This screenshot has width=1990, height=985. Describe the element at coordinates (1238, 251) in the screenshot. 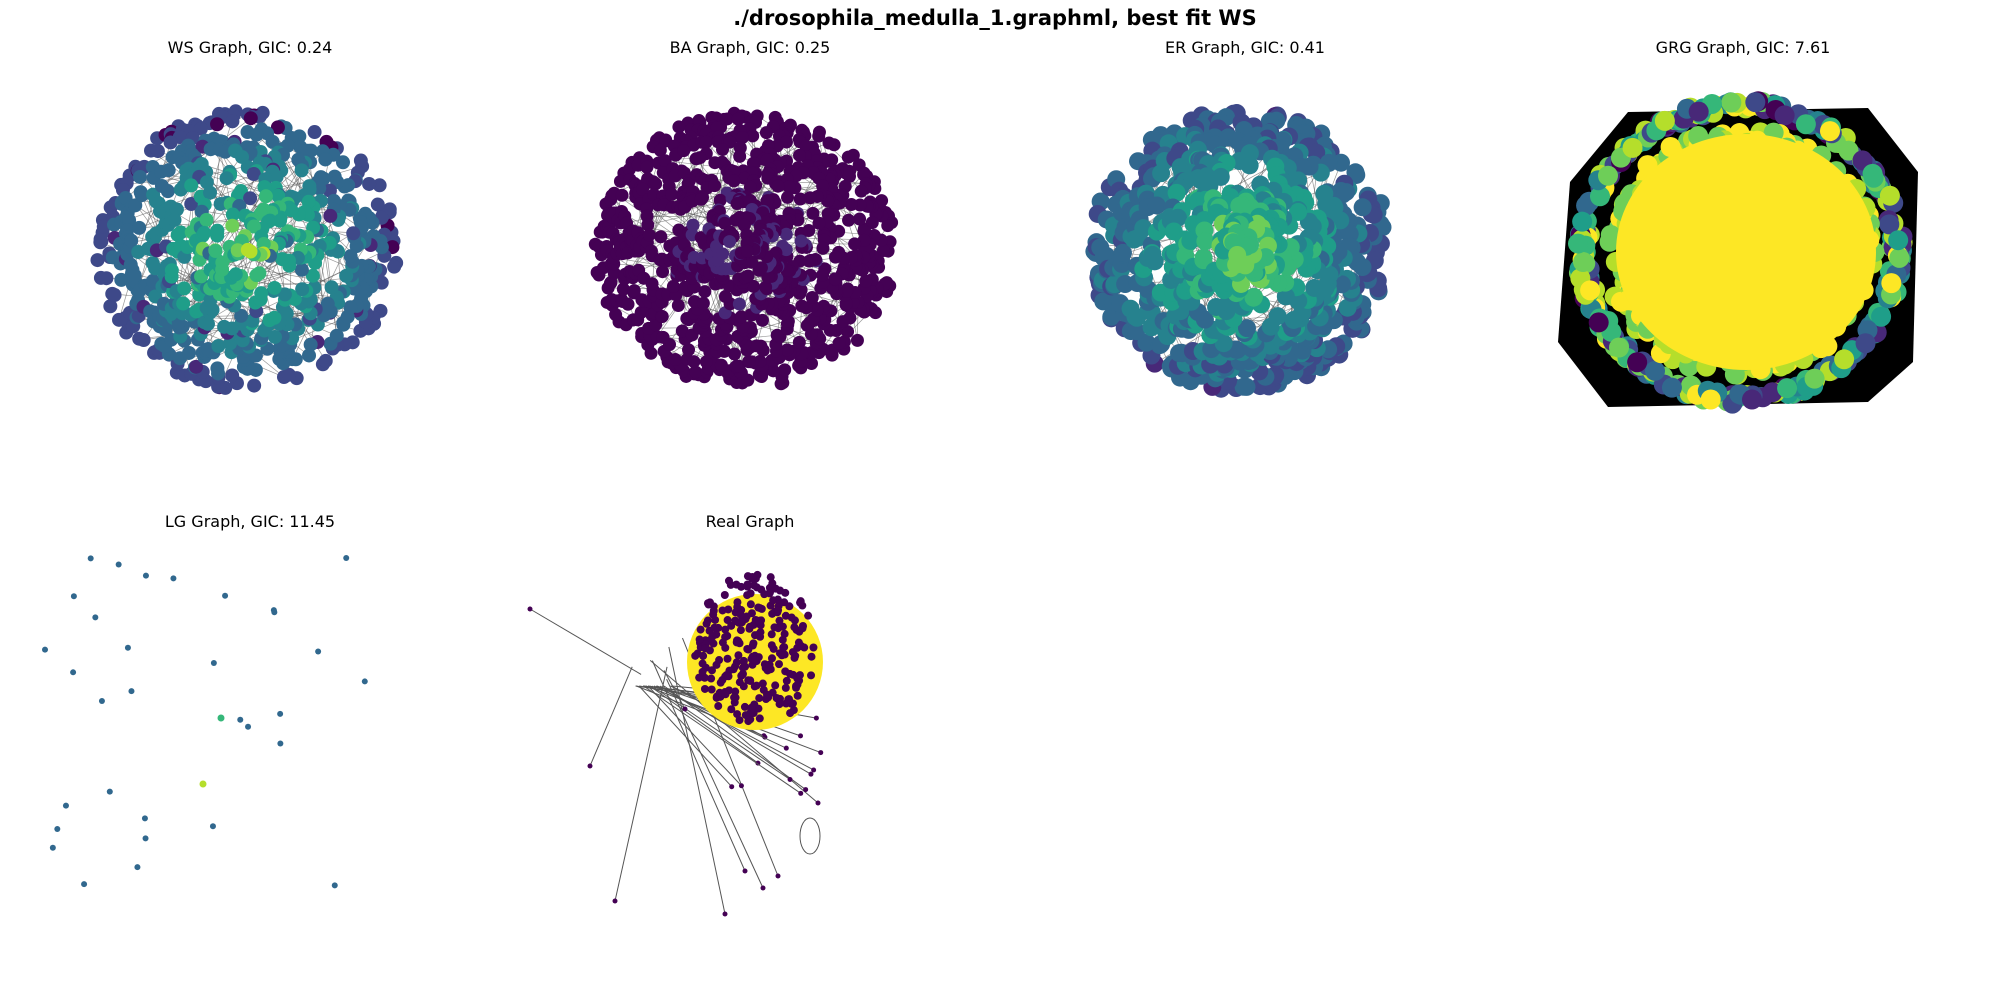

I see `er-graph-plot` at that location.